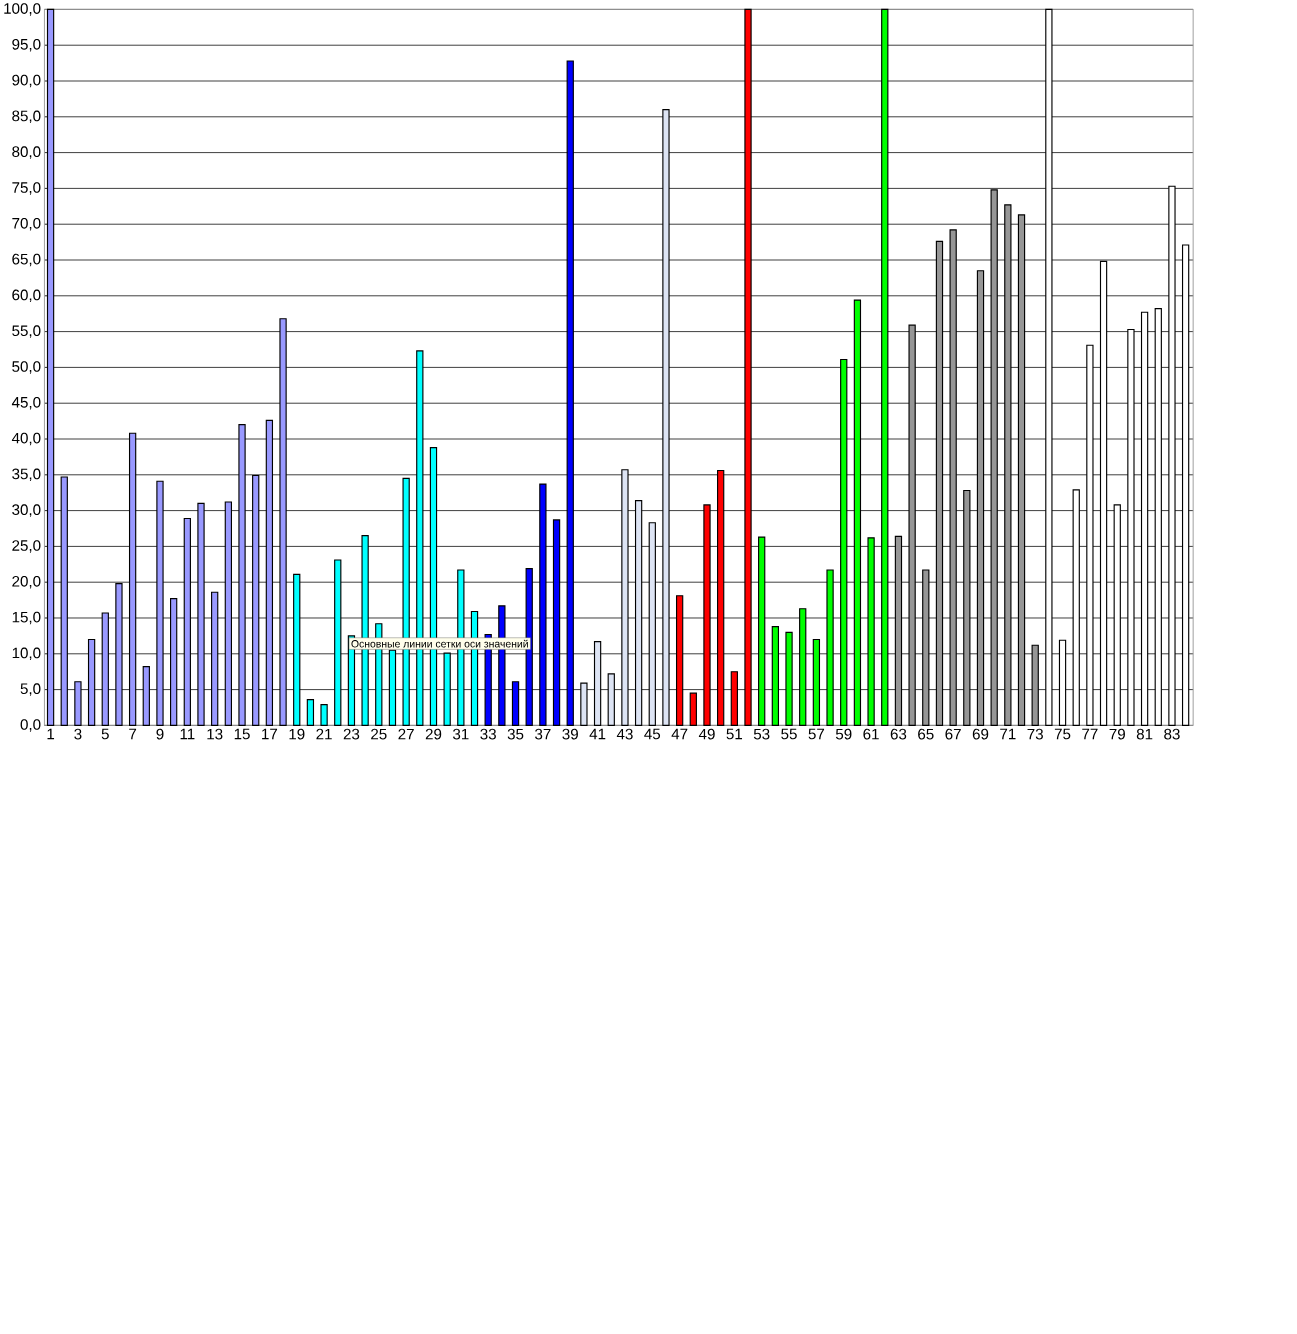 This screenshot has height=1334, width=1297. Describe the element at coordinates (789, 734) in the screenshot. I see `x-tick-label: 55` at that location.